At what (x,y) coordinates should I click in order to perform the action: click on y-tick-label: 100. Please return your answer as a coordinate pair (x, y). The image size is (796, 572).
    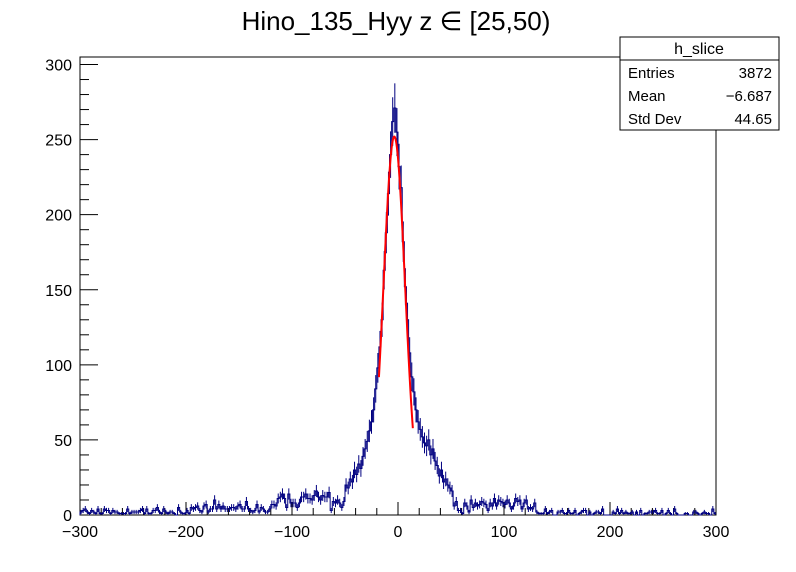
    Looking at the image, I should click on (58, 366).